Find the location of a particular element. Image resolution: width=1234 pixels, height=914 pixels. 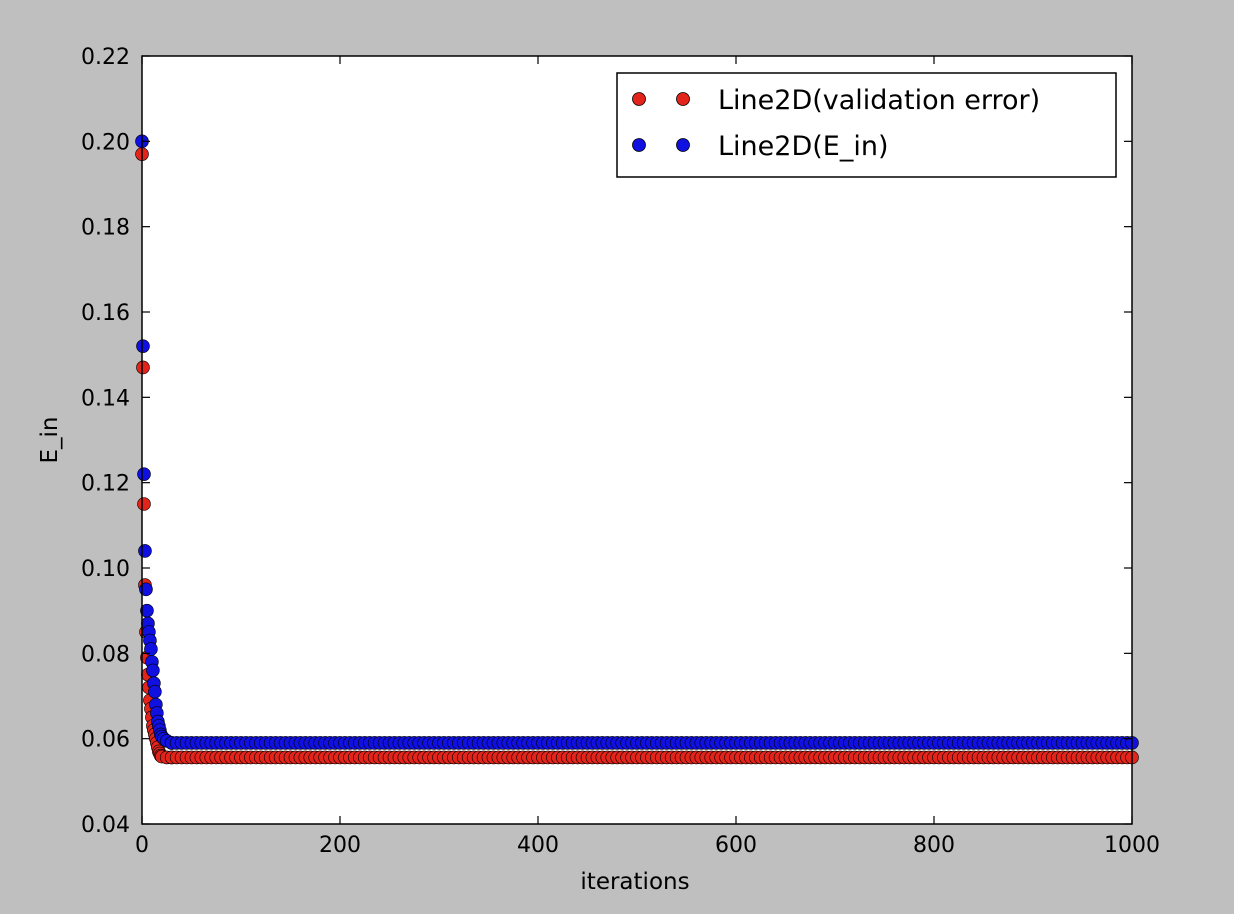

y-tick-label: 0.06 is located at coordinates (105, 740).